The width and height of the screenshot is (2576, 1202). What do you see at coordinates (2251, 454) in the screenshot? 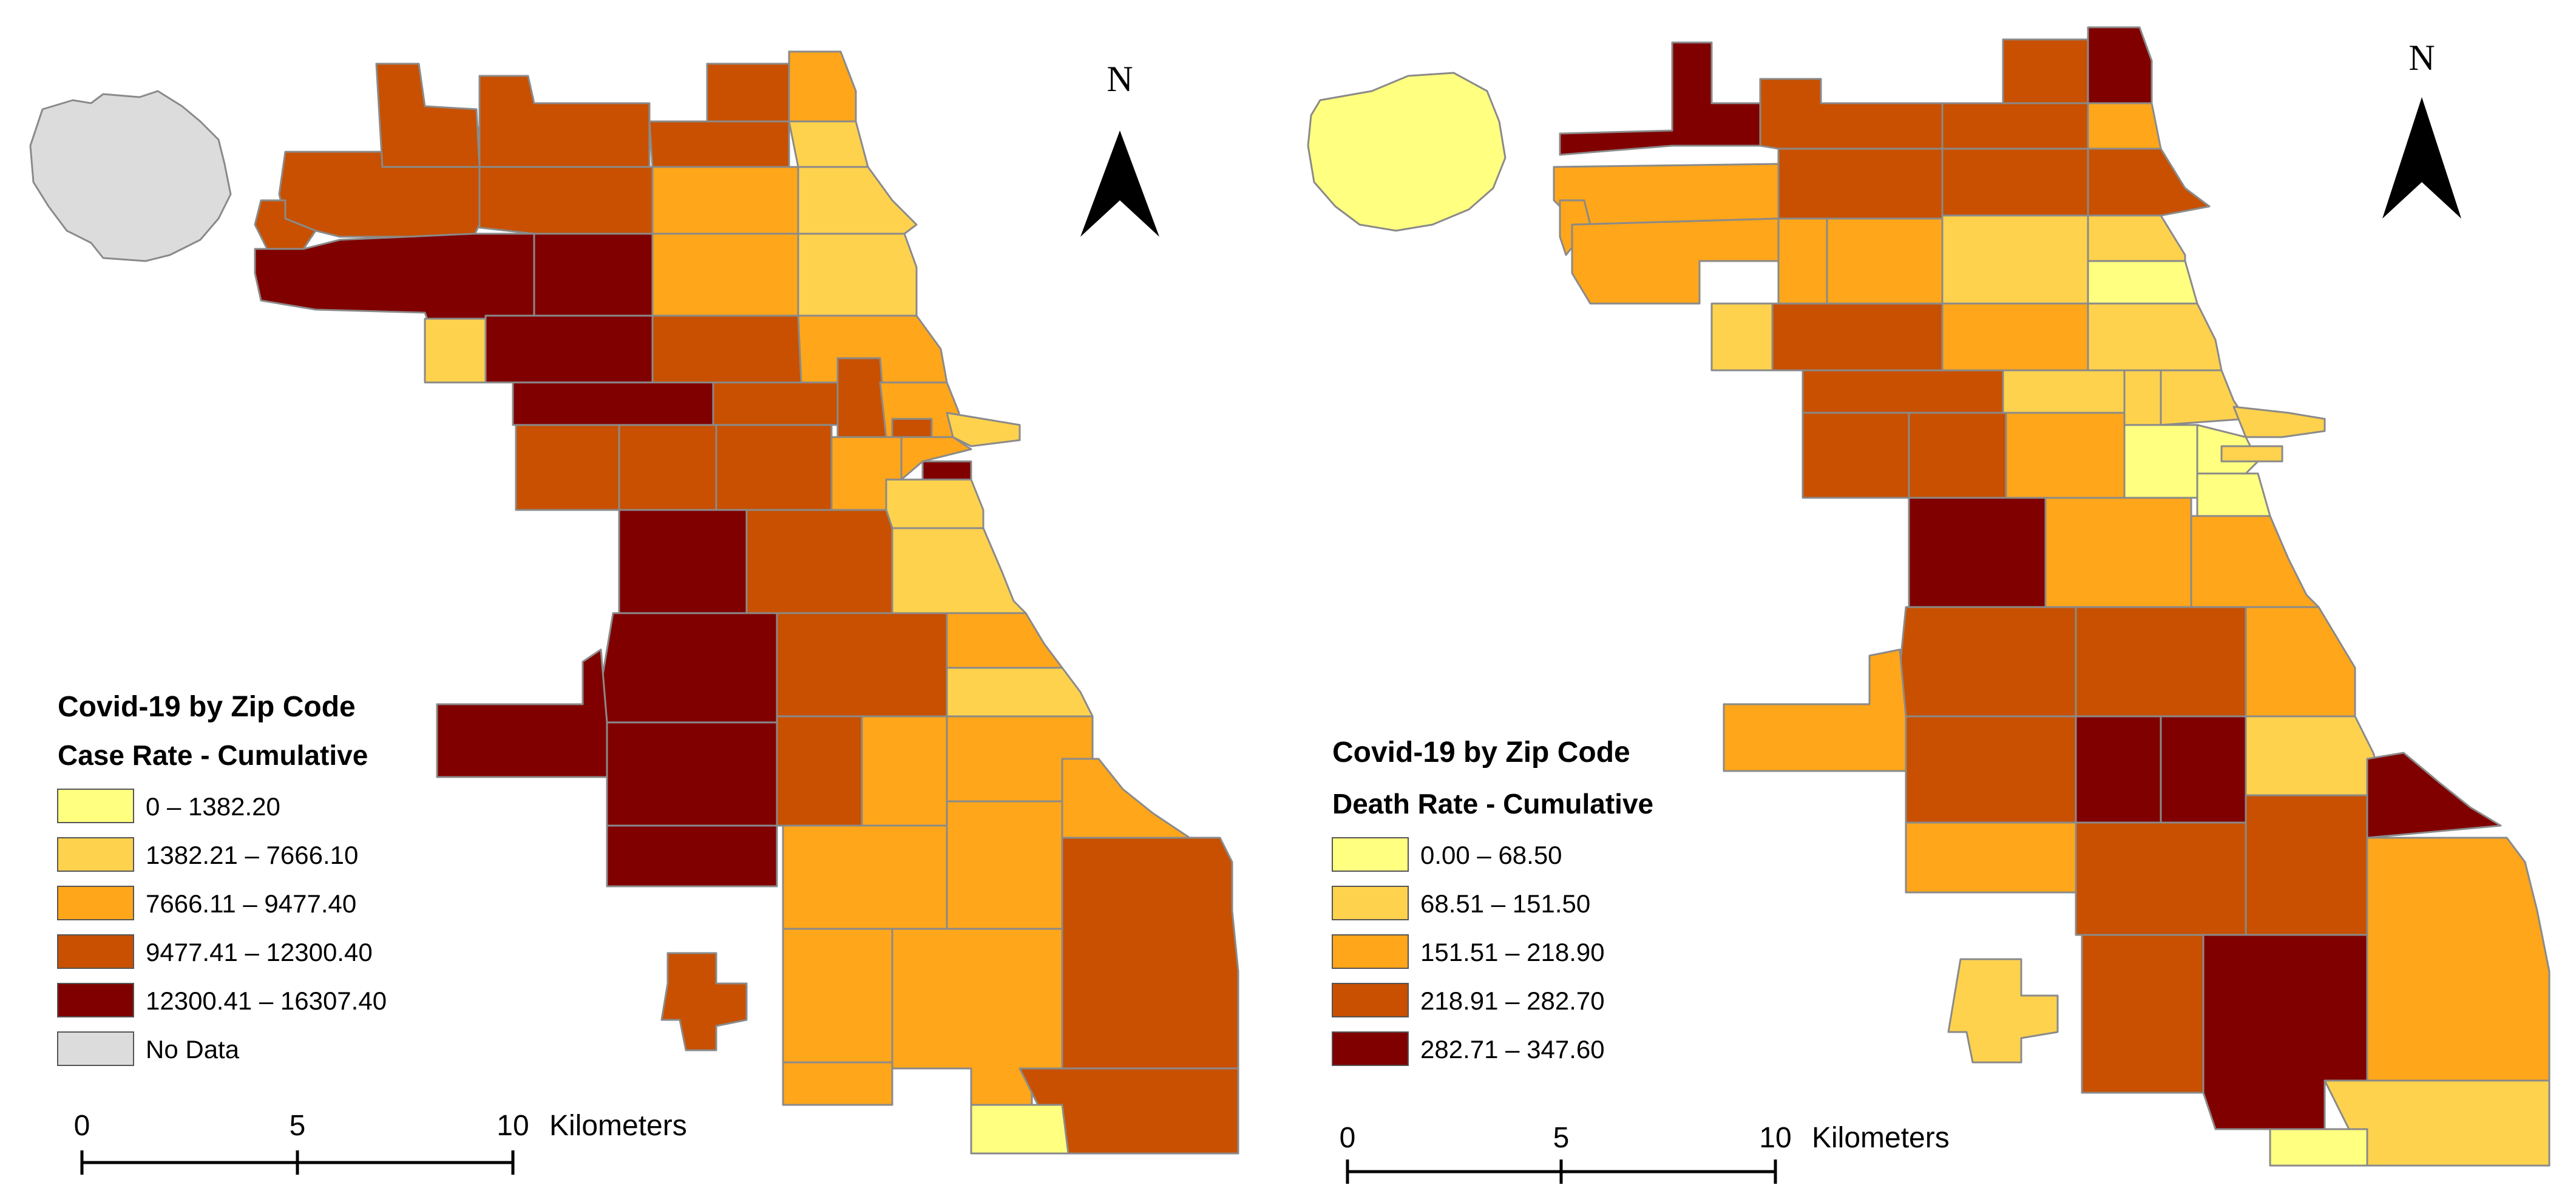
I see `zone-60606-d` at bounding box center [2251, 454].